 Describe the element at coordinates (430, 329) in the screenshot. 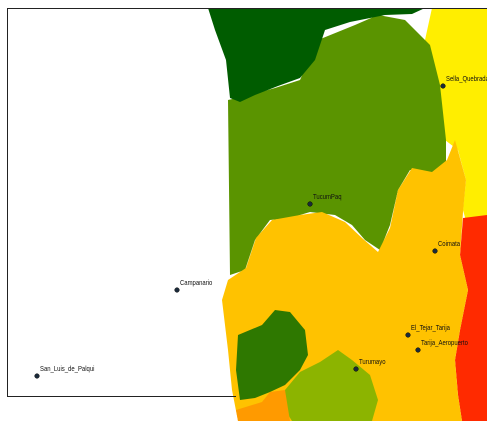

I see `station-label: El_Tejar_Tarija` at that location.